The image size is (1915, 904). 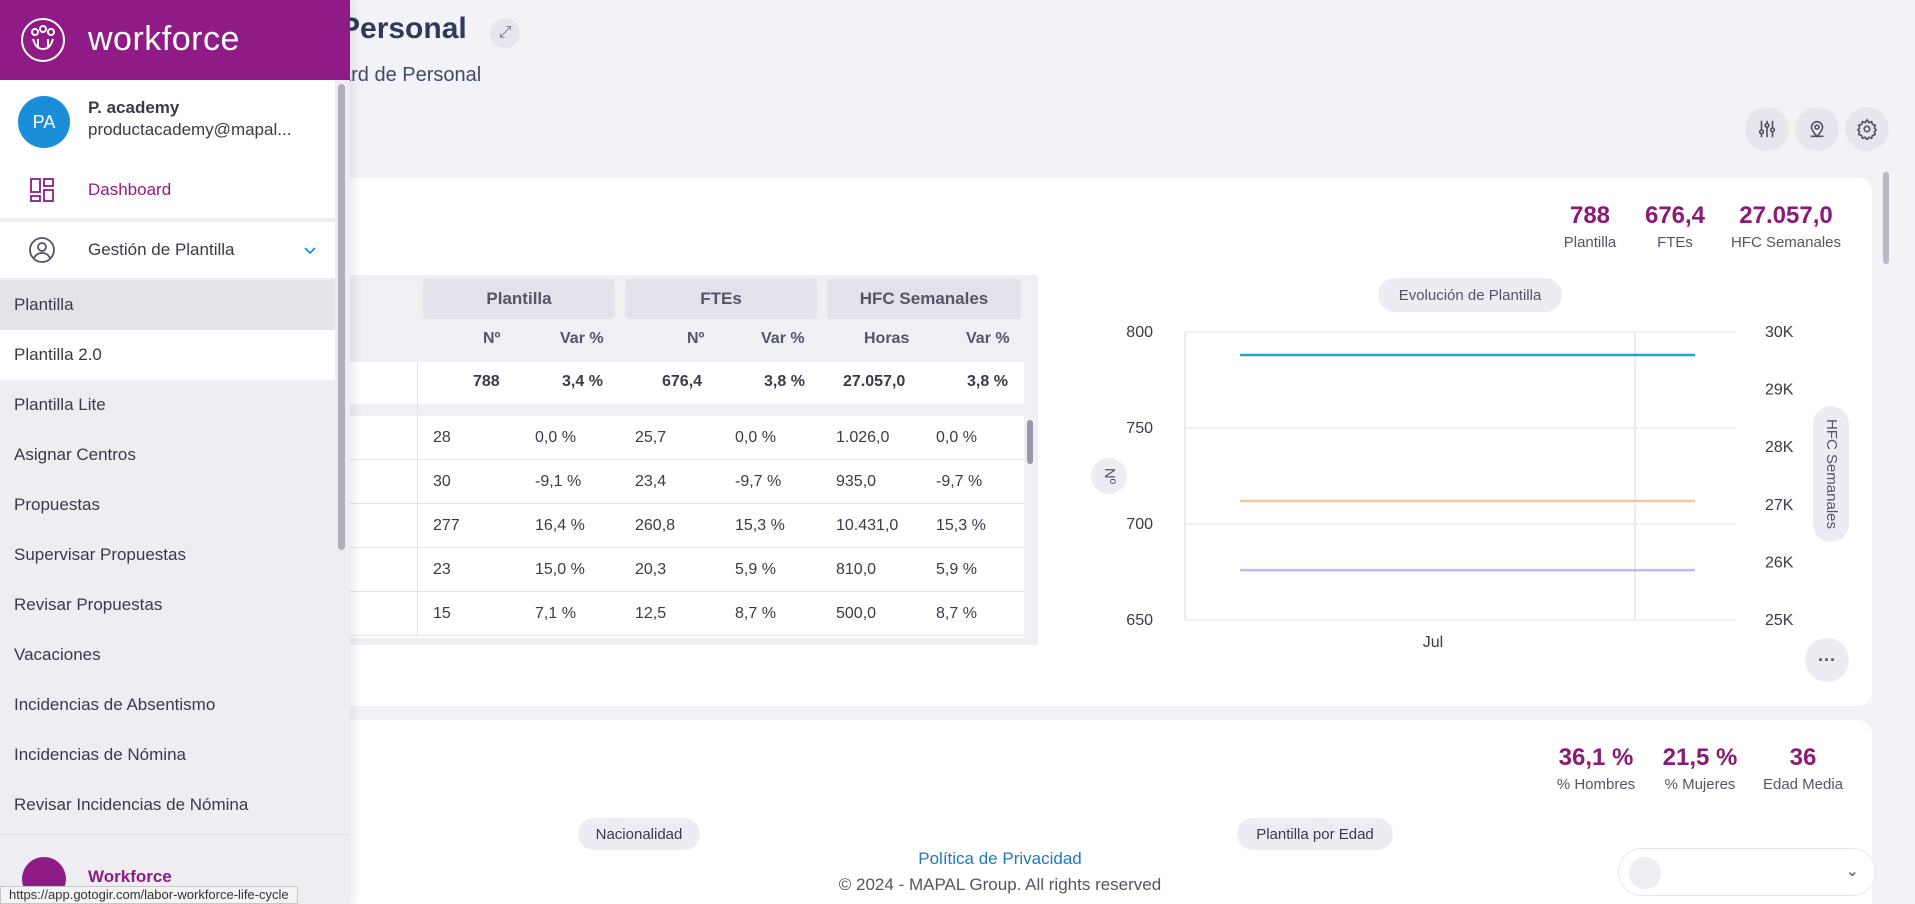 What do you see at coordinates (1779, 620) in the screenshot?
I see `y2-tick-label: 25K` at bounding box center [1779, 620].